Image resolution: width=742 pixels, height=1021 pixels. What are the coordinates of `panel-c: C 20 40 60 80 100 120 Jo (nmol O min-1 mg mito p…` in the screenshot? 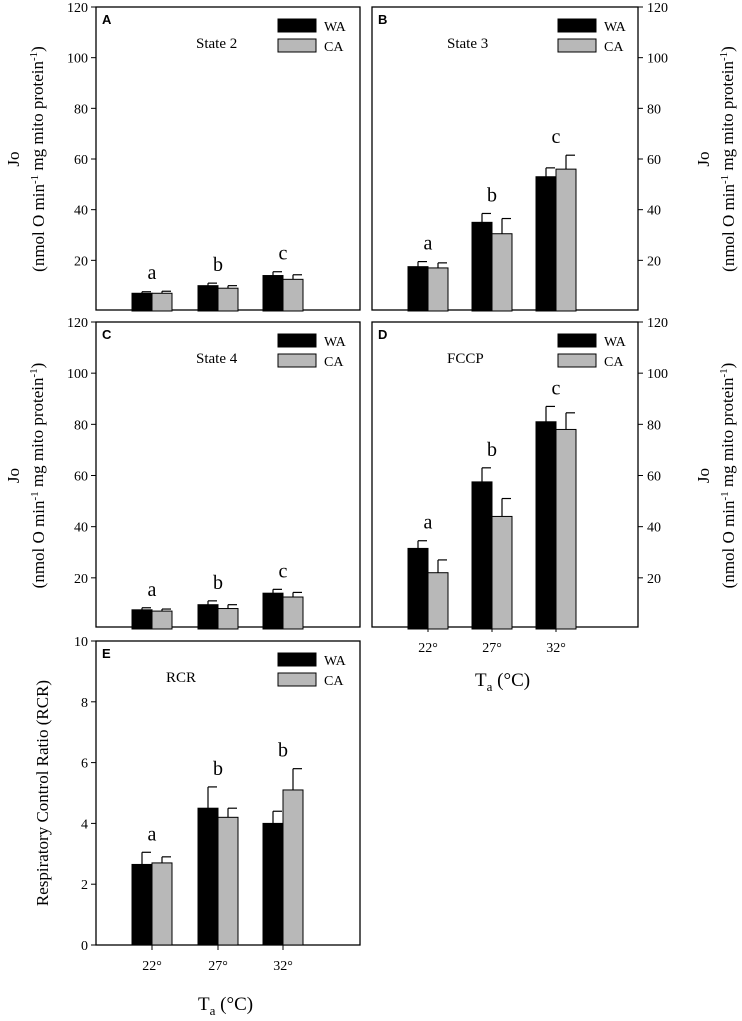 It's located at (182, 473).